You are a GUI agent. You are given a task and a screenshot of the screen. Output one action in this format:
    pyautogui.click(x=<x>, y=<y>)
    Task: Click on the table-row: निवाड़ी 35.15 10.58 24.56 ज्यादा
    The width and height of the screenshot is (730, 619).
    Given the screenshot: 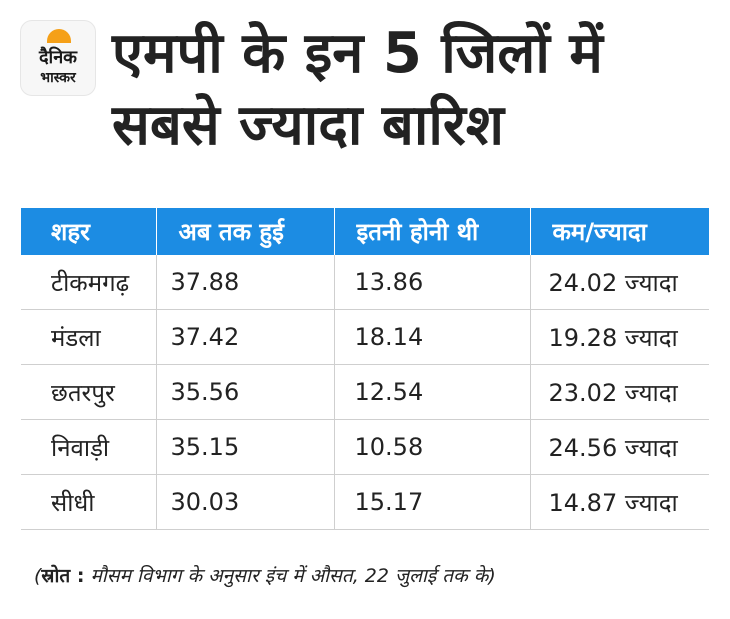 What is the action you would take?
    pyautogui.click(x=365, y=447)
    